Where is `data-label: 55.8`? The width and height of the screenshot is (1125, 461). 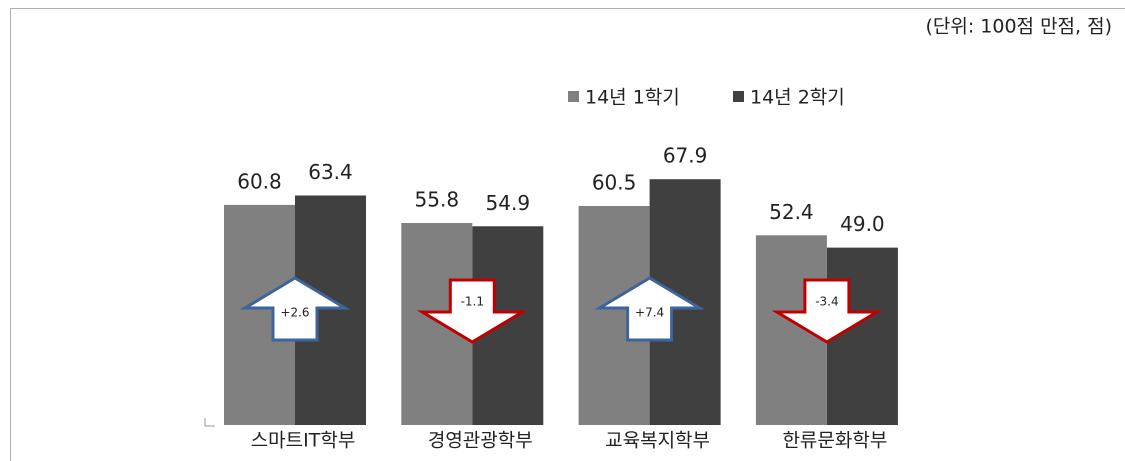 data-label: 55.8 is located at coordinates (437, 200).